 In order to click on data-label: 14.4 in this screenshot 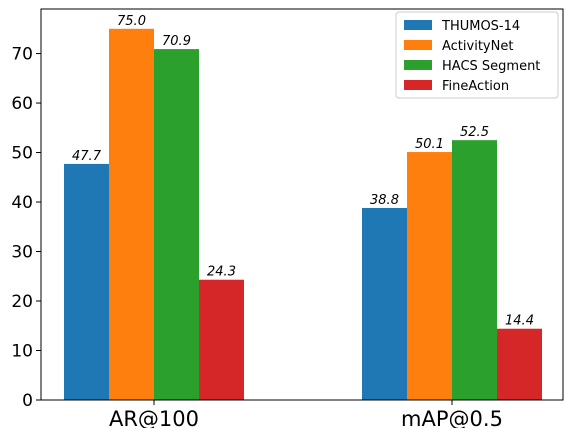, I will do `click(519, 321)`.